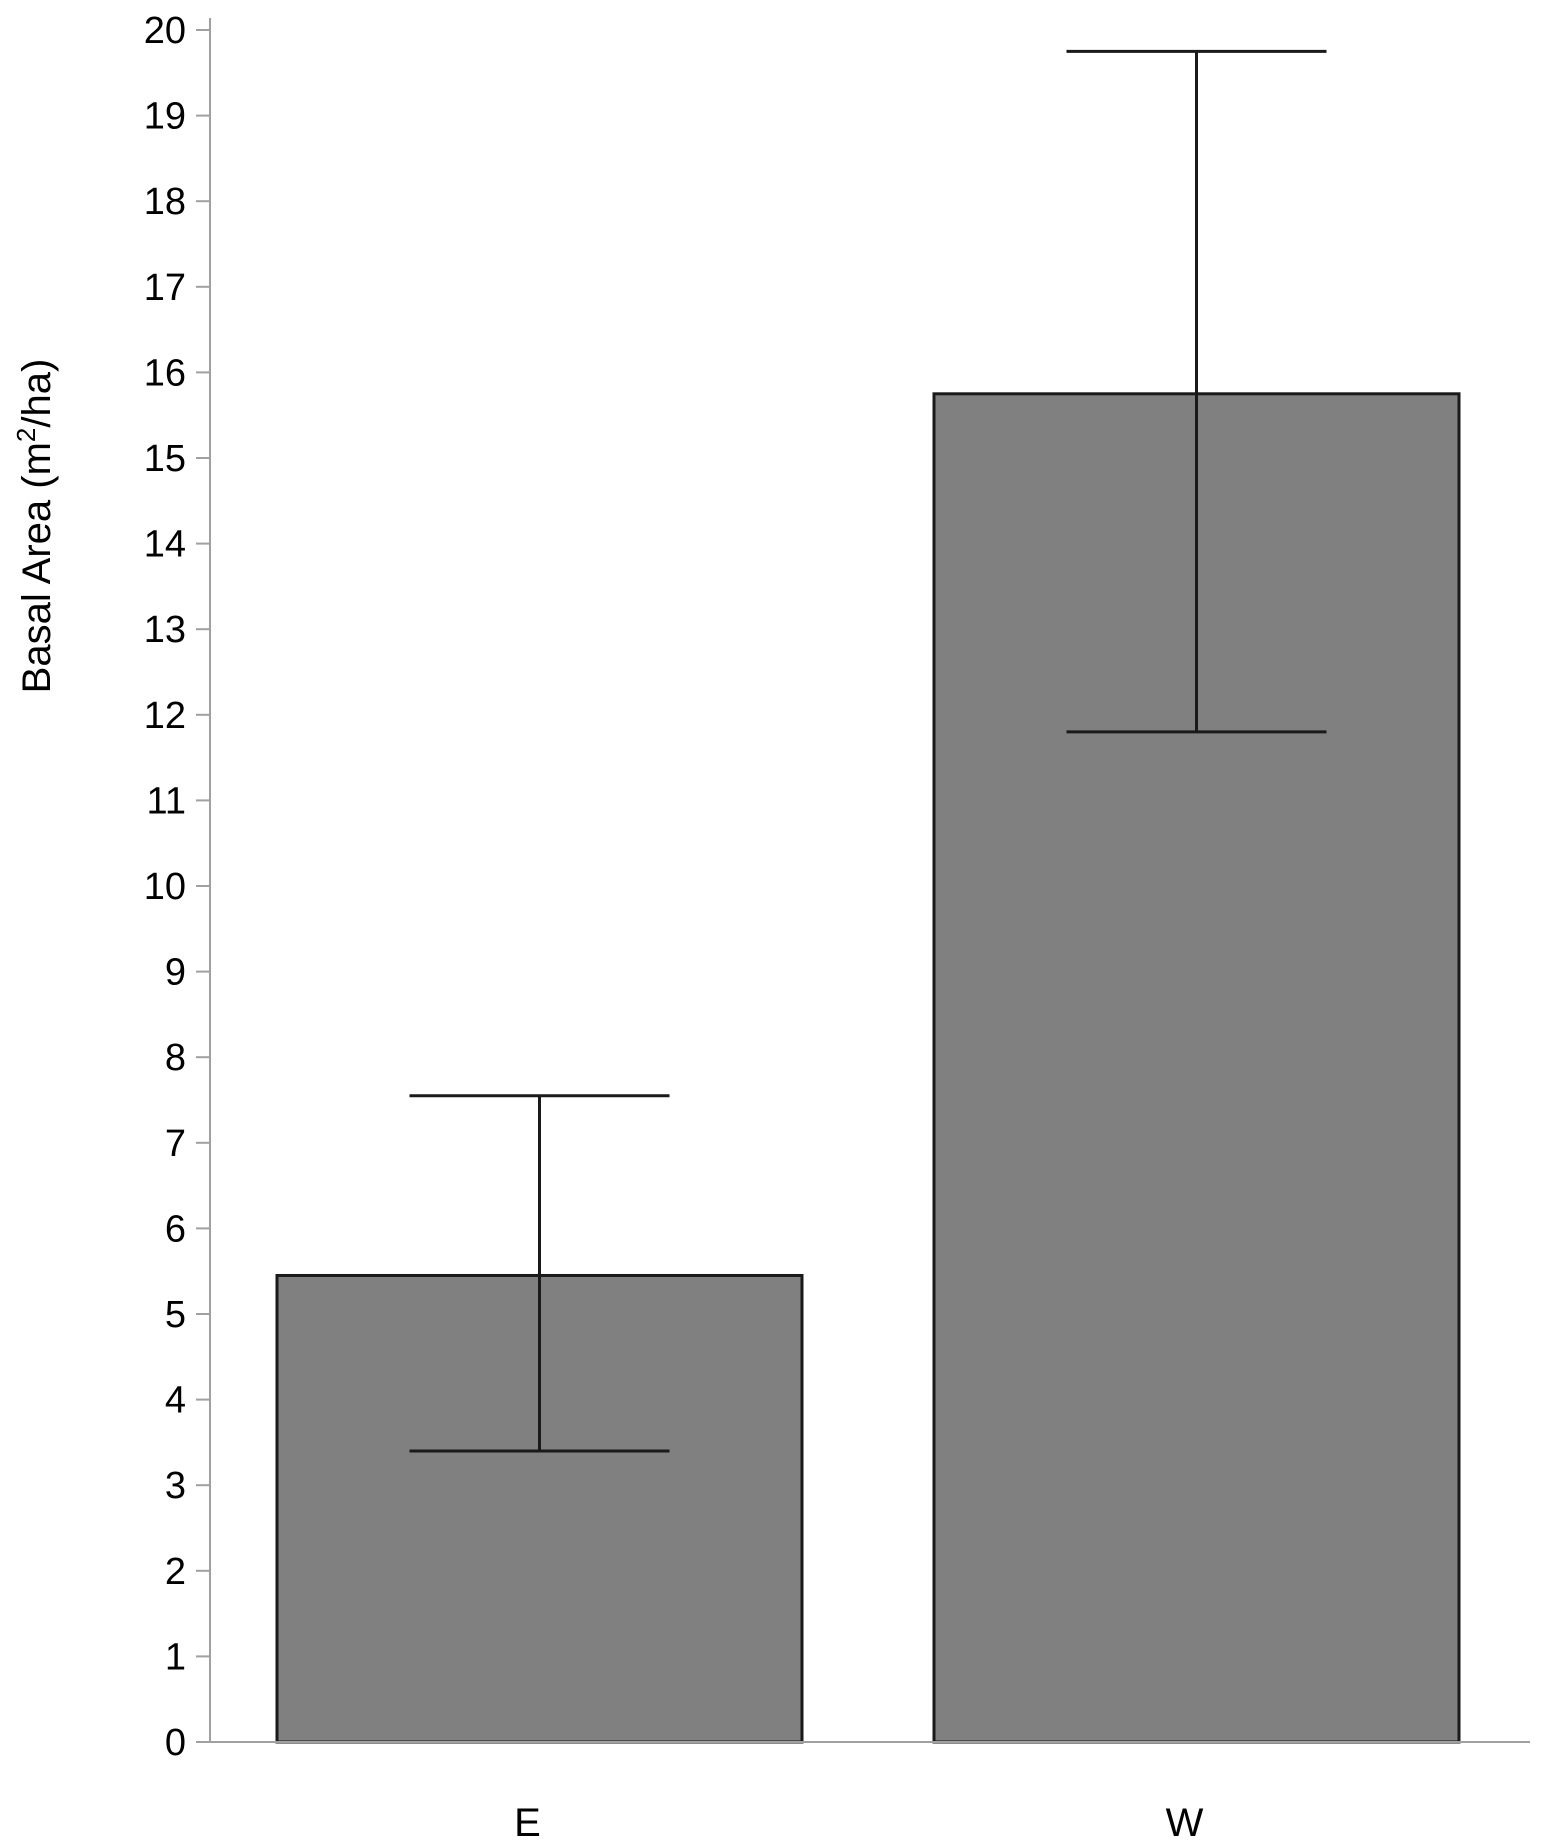  Describe the element at coordinates (165, 630) in the screenshot. I see `y-tick-label: 13` at that location.